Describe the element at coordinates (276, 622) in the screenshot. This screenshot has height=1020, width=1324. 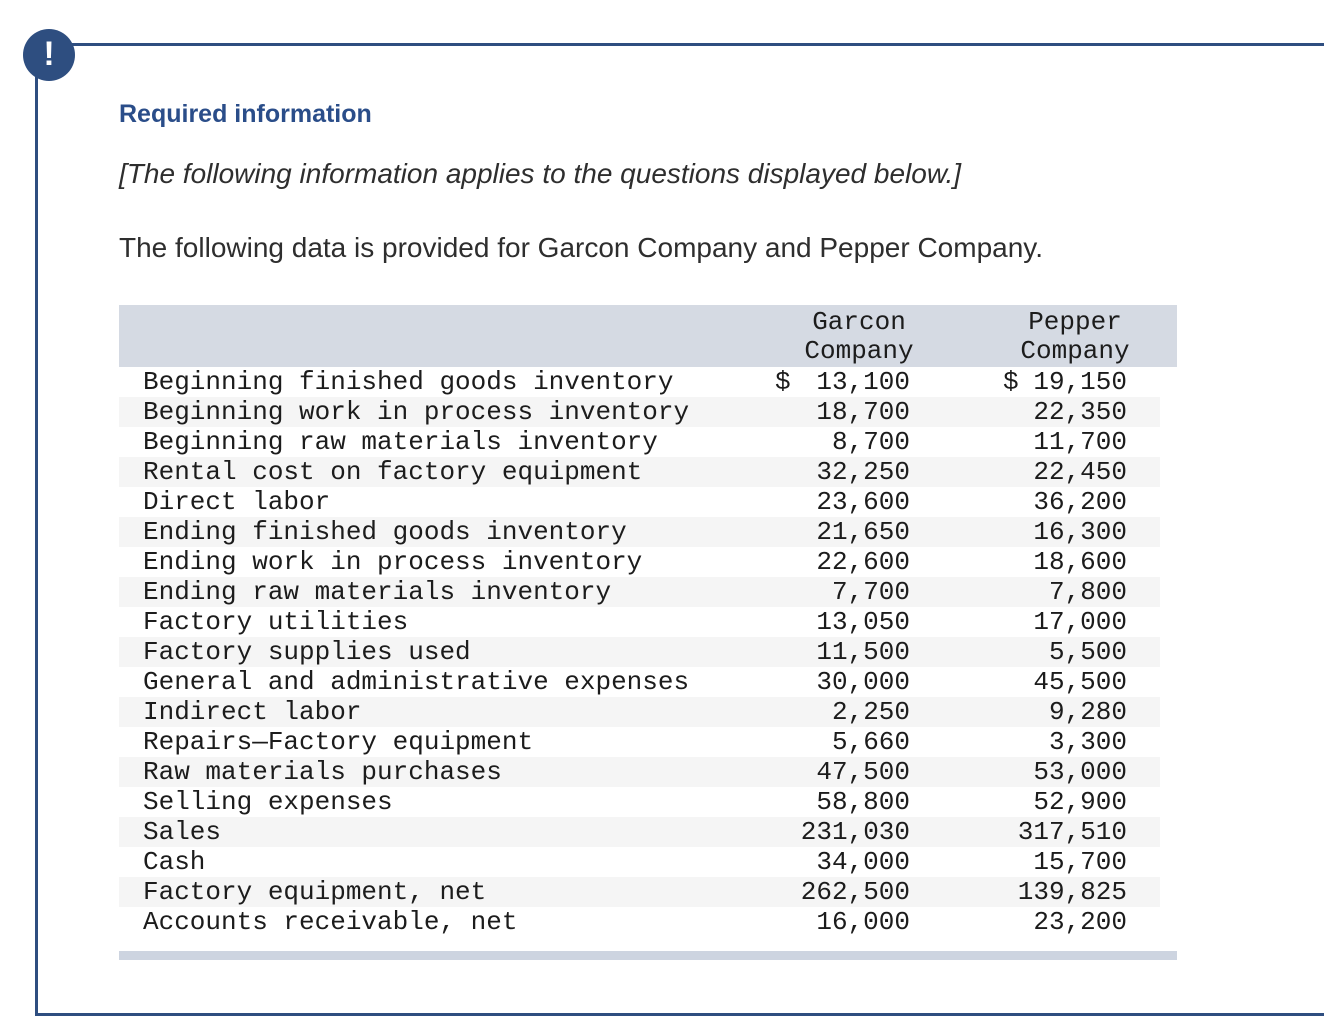
I see `row-label: Factory utilities` at that location.